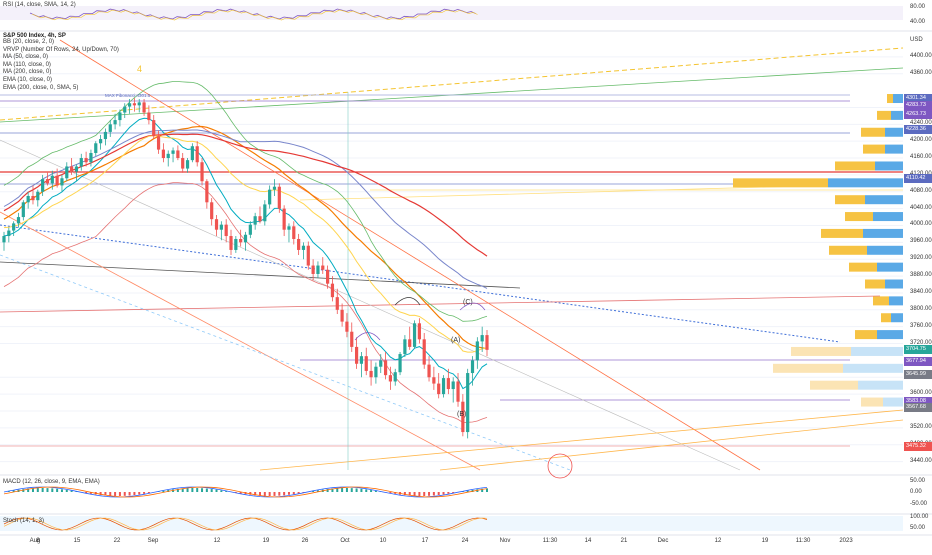 Image resolution: width=932 pixels, height=555 pixels. What do you see at coordinates (624, 541) in the screenshot?
I see `date-tick: 21` at bounding box center [624, 541].